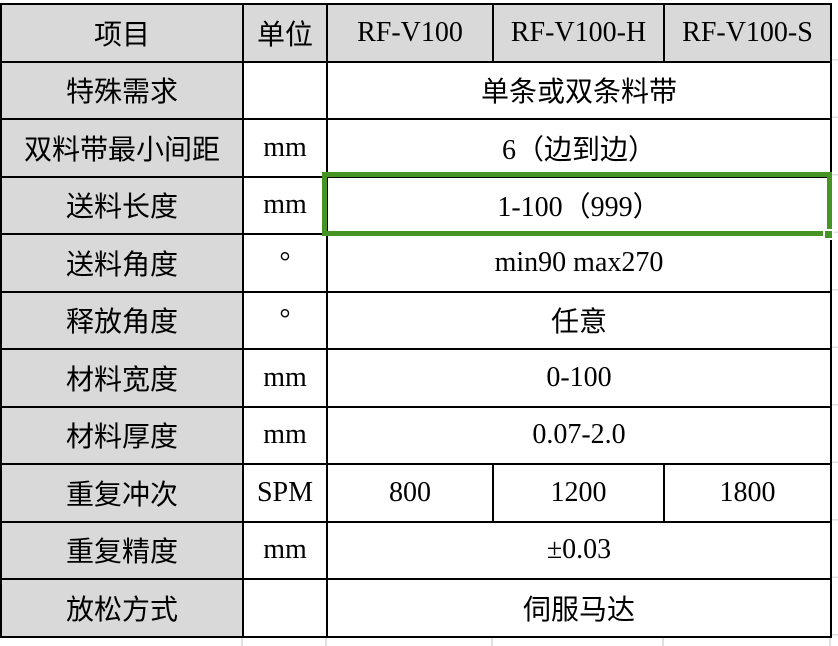  I want to click on row-label-cell: 重复精度, so click(122, 550).